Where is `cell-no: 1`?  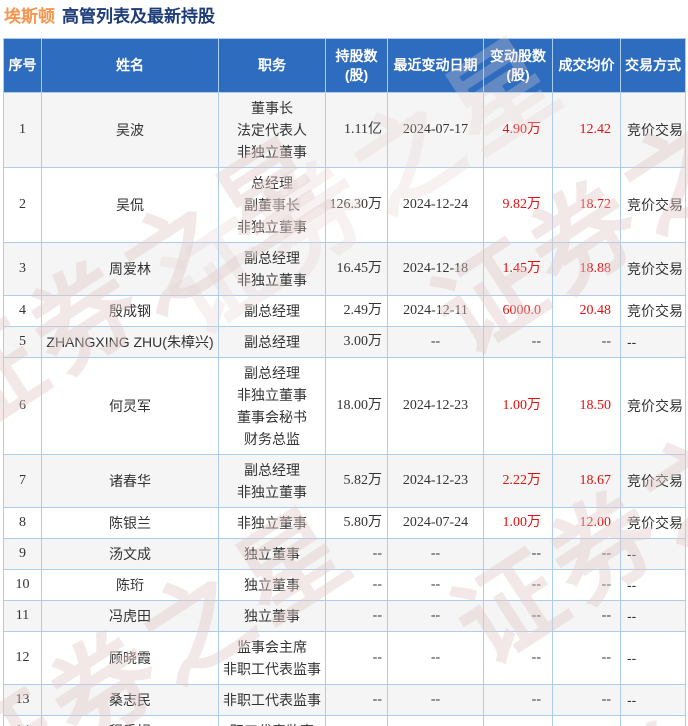
cell-no: 1 is located at coordinates (22, 130).